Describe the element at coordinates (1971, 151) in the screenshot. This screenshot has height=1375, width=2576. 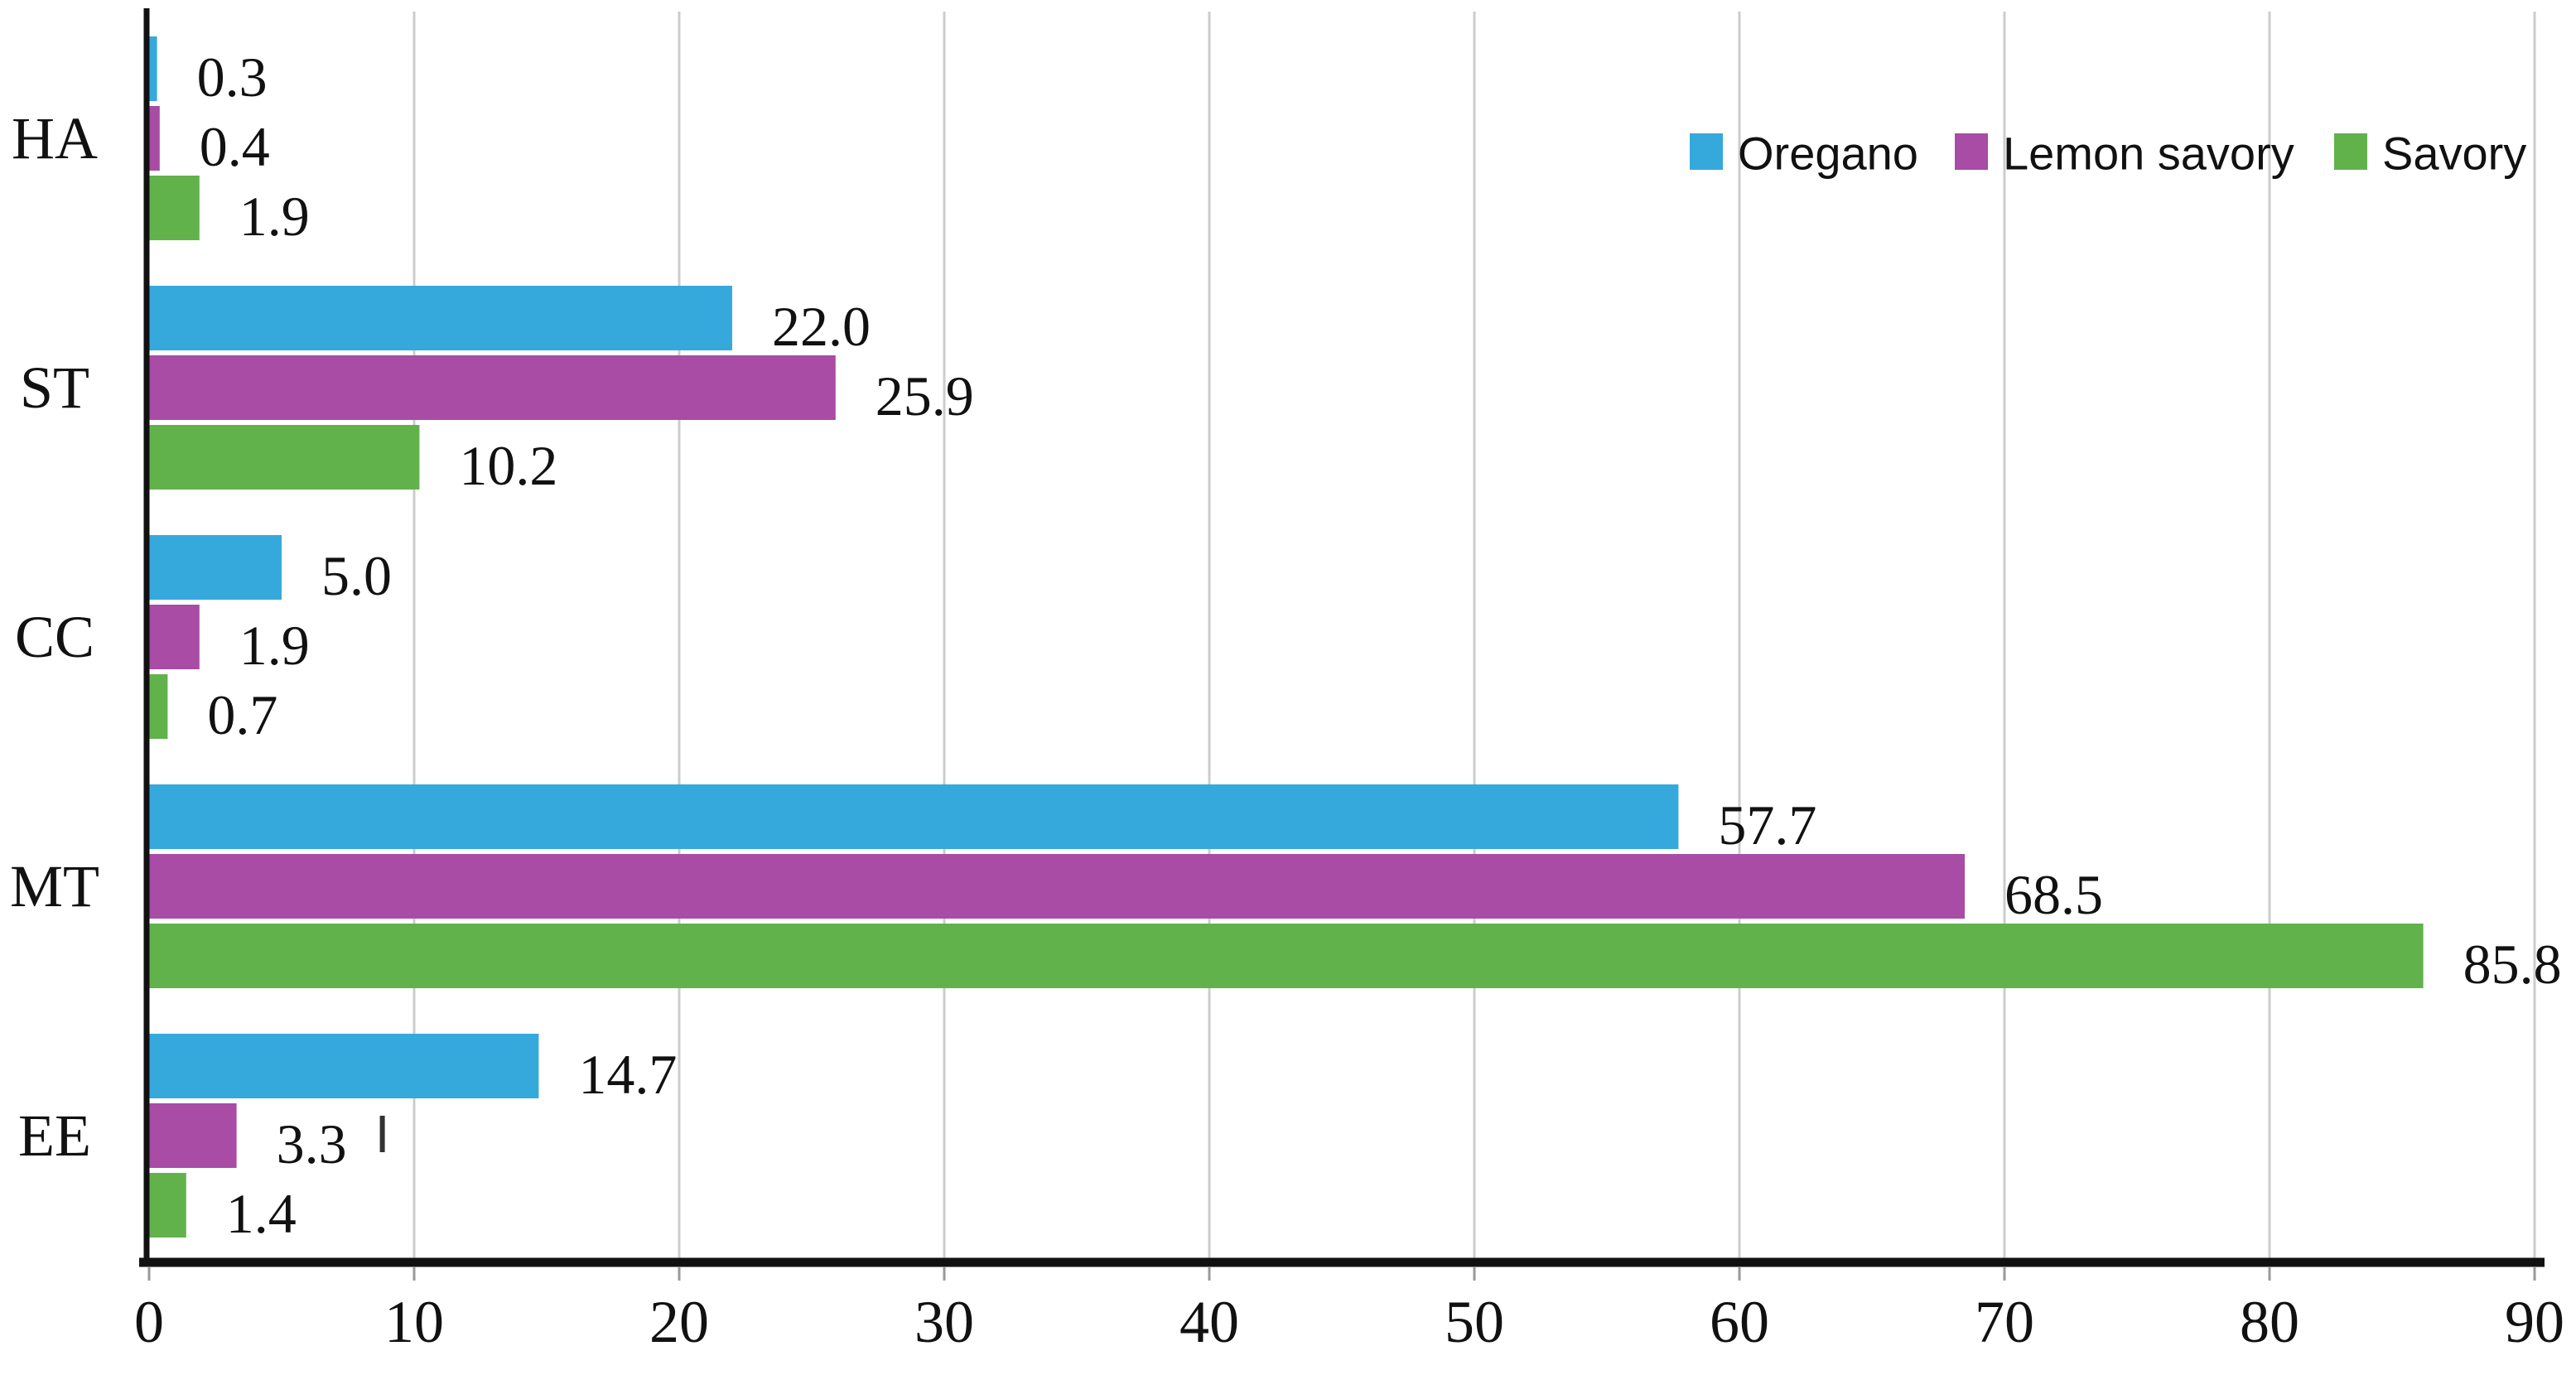
I see `legend-swatch-lemon-savory` at that location.